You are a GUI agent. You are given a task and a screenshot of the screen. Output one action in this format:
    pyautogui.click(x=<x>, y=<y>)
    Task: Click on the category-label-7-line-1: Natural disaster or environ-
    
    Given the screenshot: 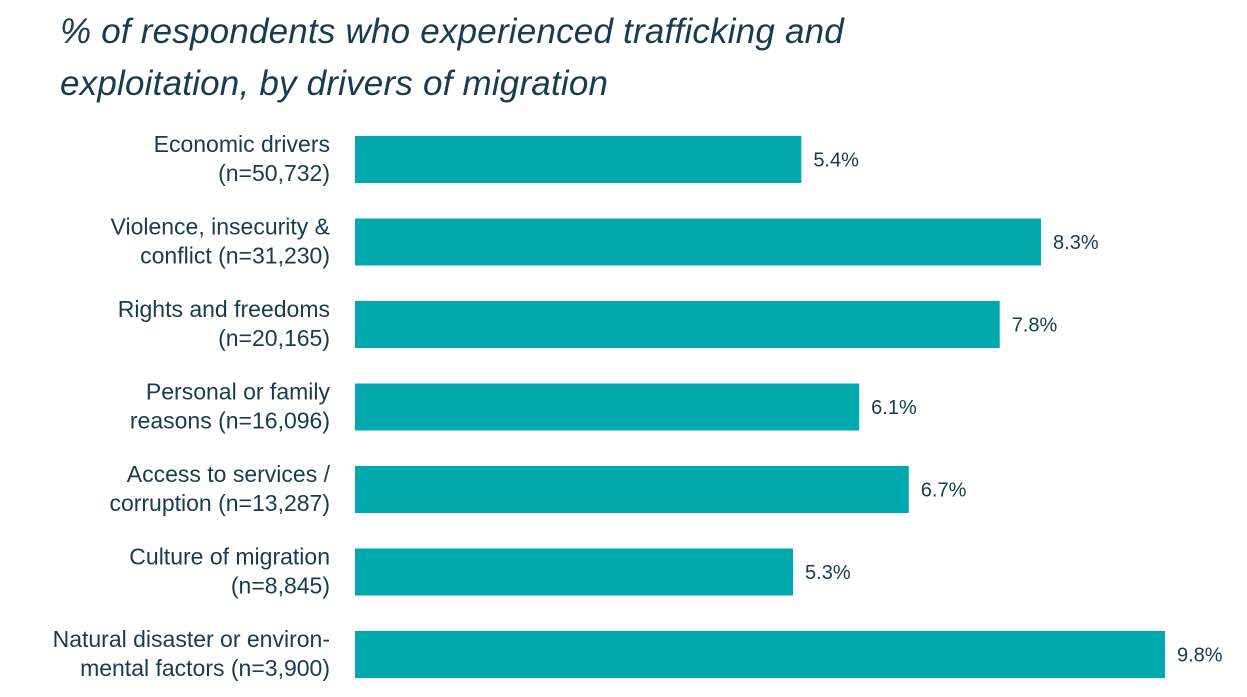 What is the action you would take?
    pyautogui.click(x=191, y=639)
    